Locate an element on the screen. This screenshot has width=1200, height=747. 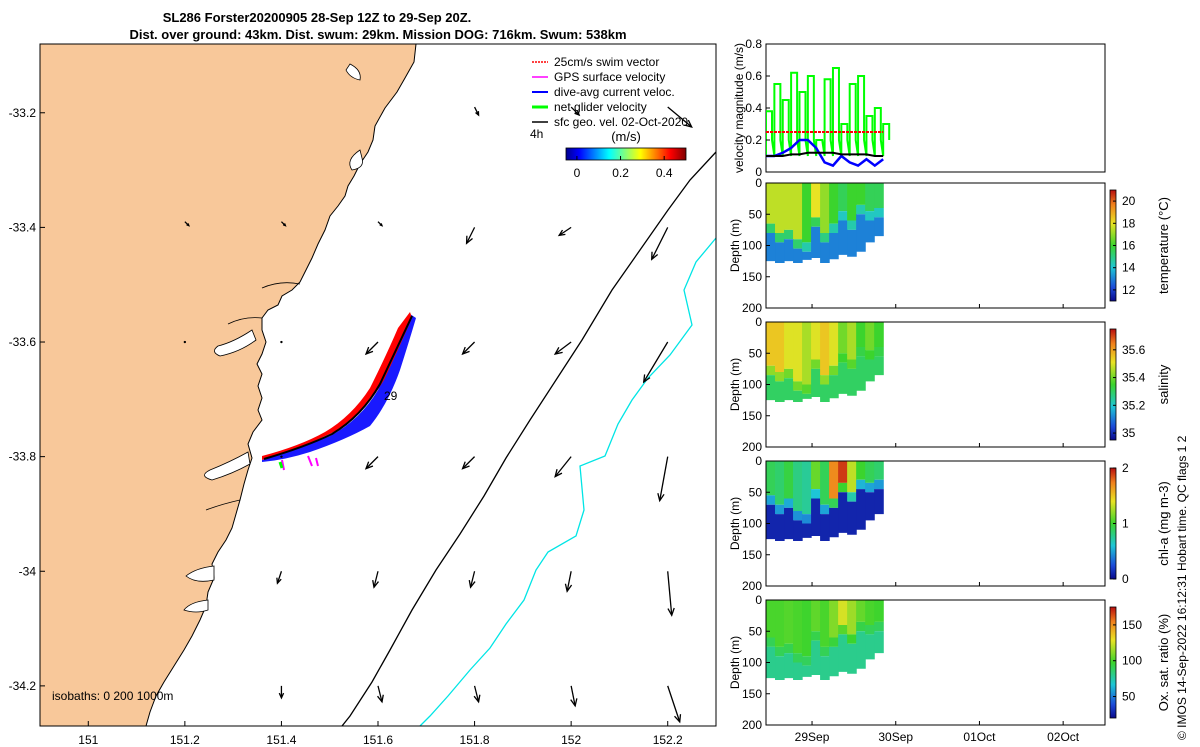
oxygen-section-data is located at coordinates (825, 640).